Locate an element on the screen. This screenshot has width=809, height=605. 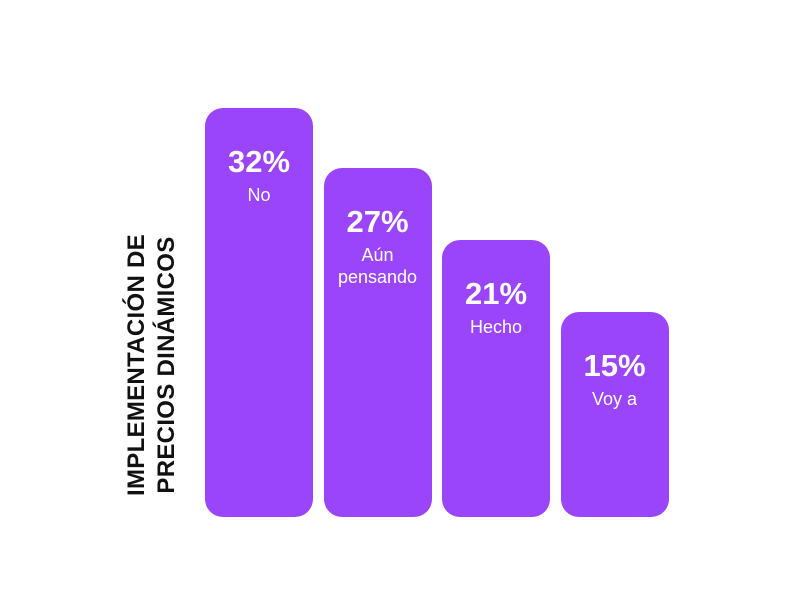
data-label: 27% is located at coordinates (377, 221).